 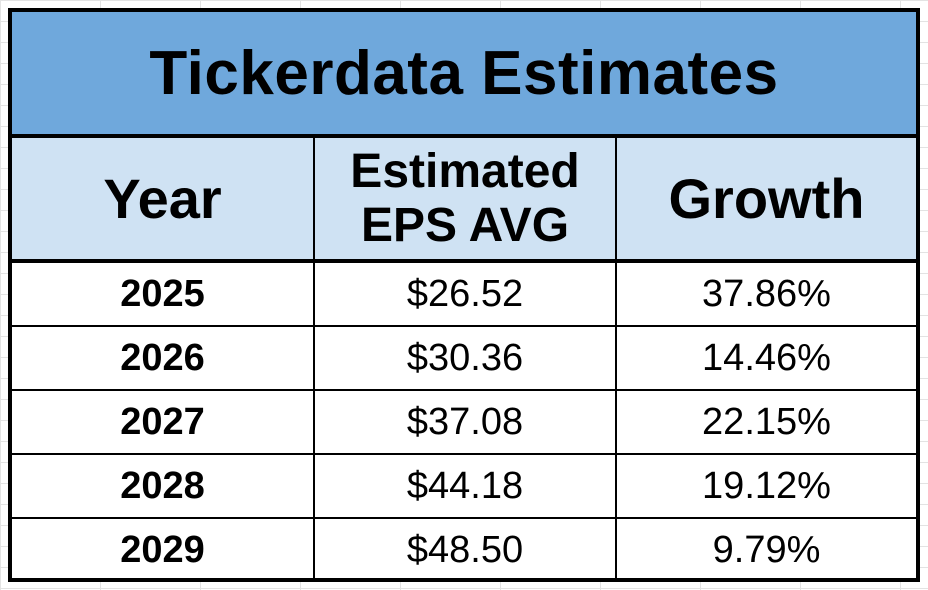 I want to click on table-row: 2027 $37.08 22.15%, so click(x=464, y=422).